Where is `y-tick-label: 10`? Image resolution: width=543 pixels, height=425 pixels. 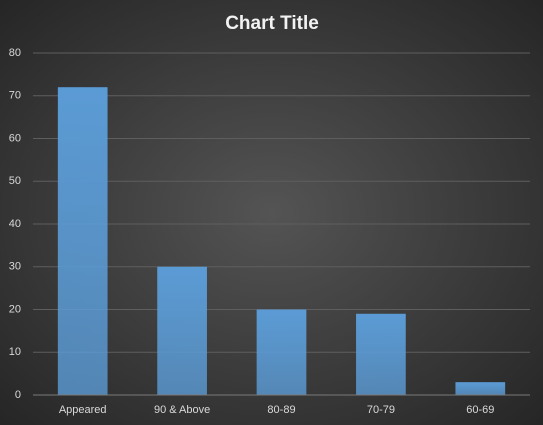
y-tick-label: 10 is located at coordinates (15, 352).